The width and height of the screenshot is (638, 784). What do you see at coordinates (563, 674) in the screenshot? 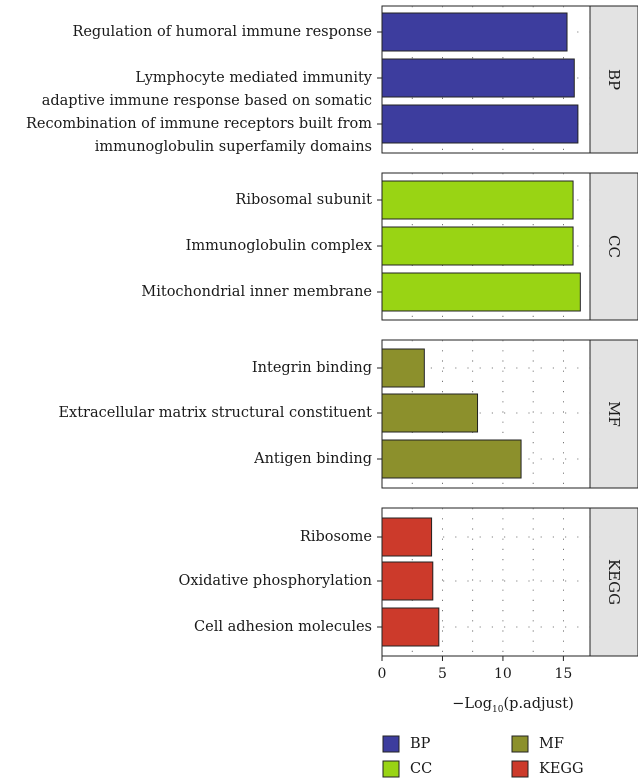
I see `x-tick-label: 15` at bounding box center [563, 674].